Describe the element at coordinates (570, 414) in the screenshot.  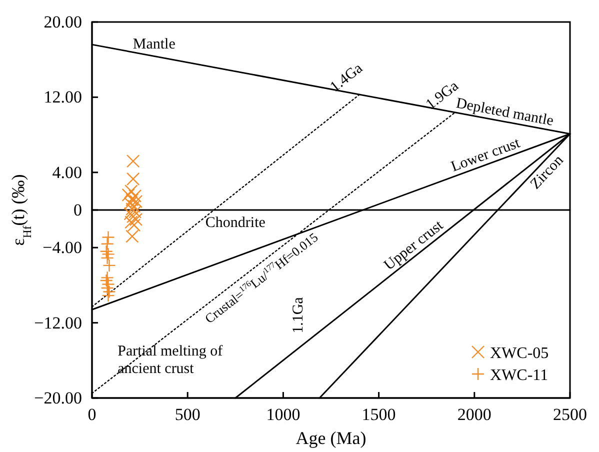
I see `x-tick-label: 2500` at that location.